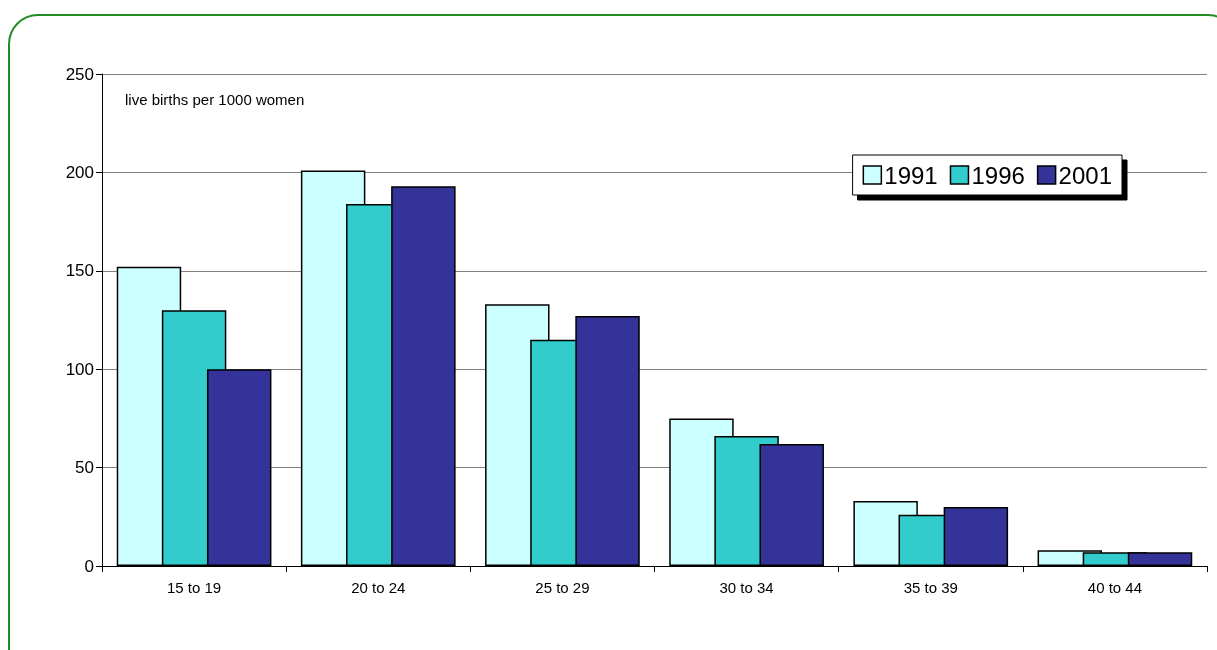  What do you see at coordinates (79, 74) in the screenshot?
I see `y-tick-label: 250` at bounding box center [79, 74].